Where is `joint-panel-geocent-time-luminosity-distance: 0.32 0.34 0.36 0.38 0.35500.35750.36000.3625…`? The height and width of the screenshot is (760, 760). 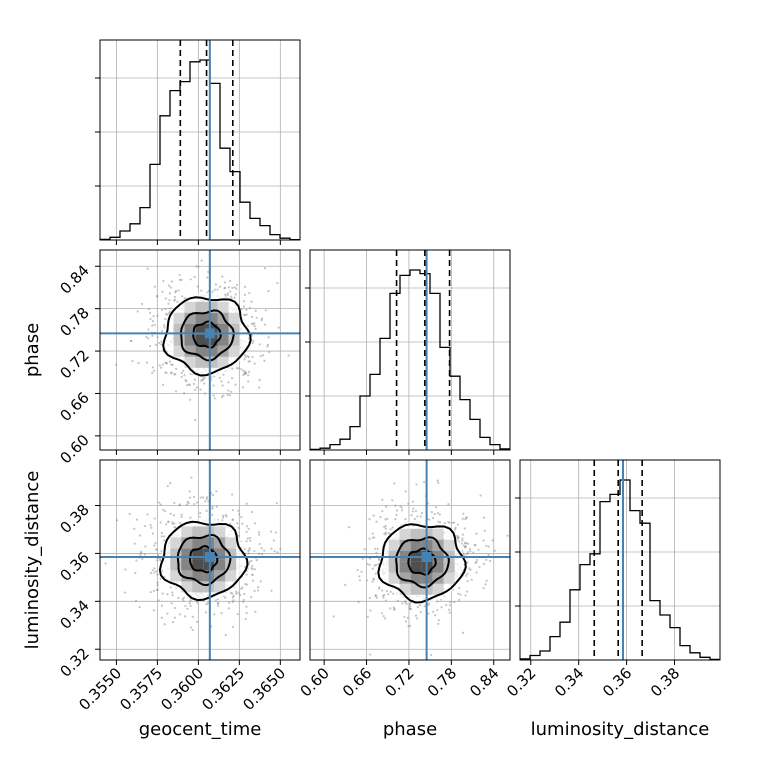 joint-panel-geocent-time-luminosity-distance: 0.32 0.34 0.36 0.38 0.35500.35750.36000.3625… is located at coordinates (178, 586).